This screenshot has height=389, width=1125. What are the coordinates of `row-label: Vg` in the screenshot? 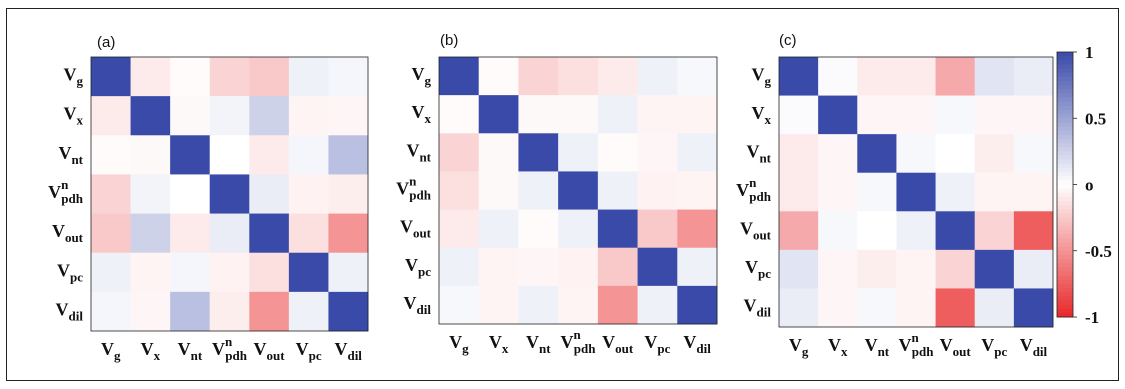 It's located at (74, 77).